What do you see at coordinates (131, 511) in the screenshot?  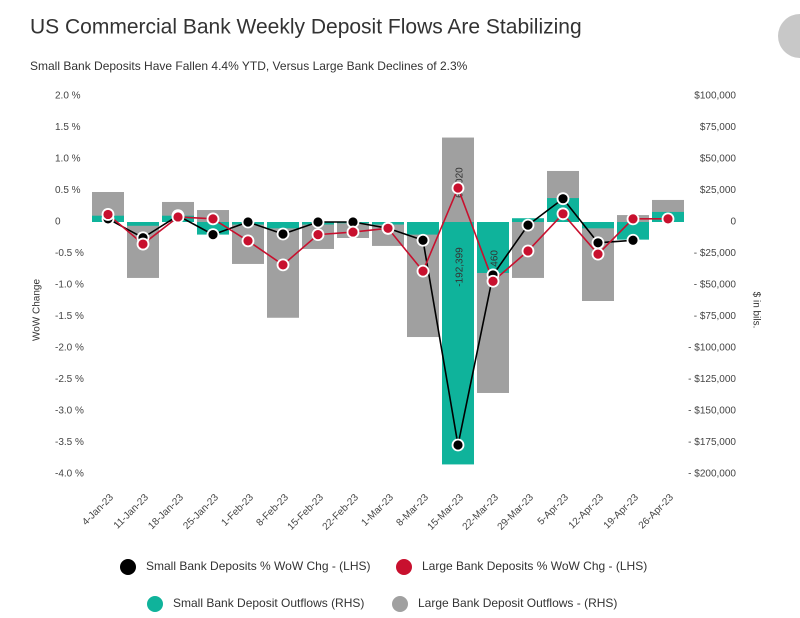 I see `x-tick-label: 11-Jan-23` at bounding box center [131, 511].